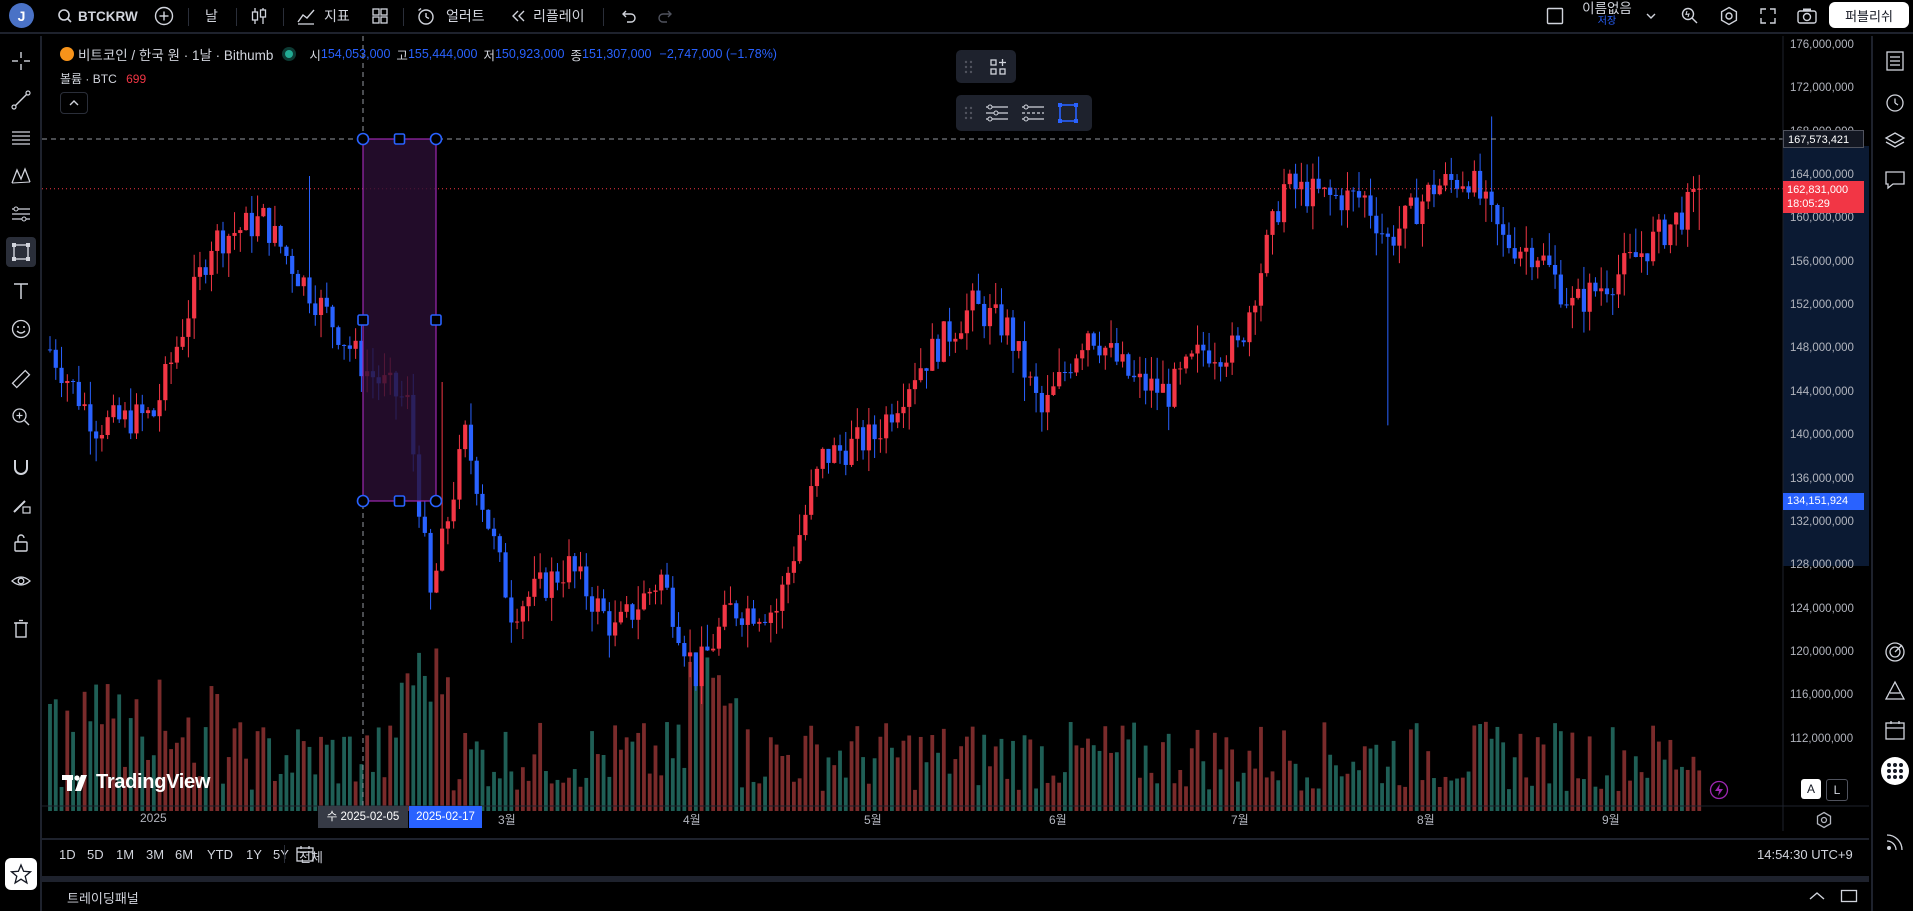  What do you see at coordinates (21, 176) in the screenshot?
I see `pattern-tool` at bounding box center [21, 176].